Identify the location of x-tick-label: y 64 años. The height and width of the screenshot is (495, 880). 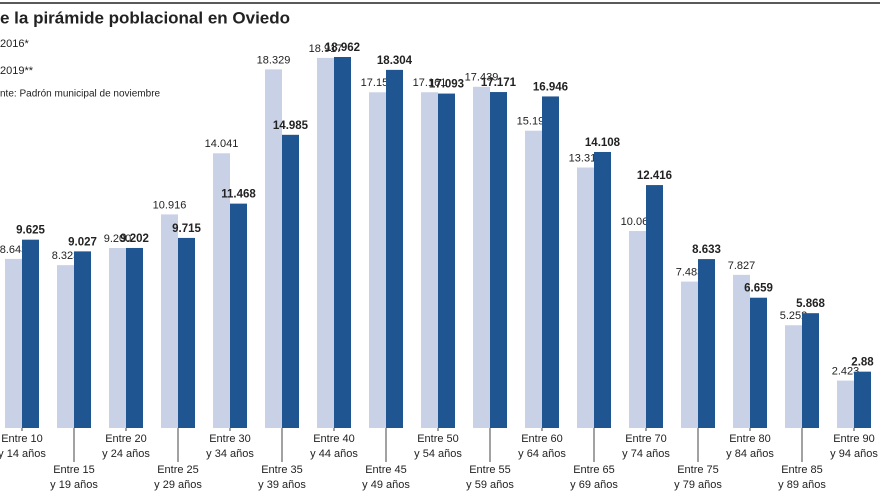
(542, 454).